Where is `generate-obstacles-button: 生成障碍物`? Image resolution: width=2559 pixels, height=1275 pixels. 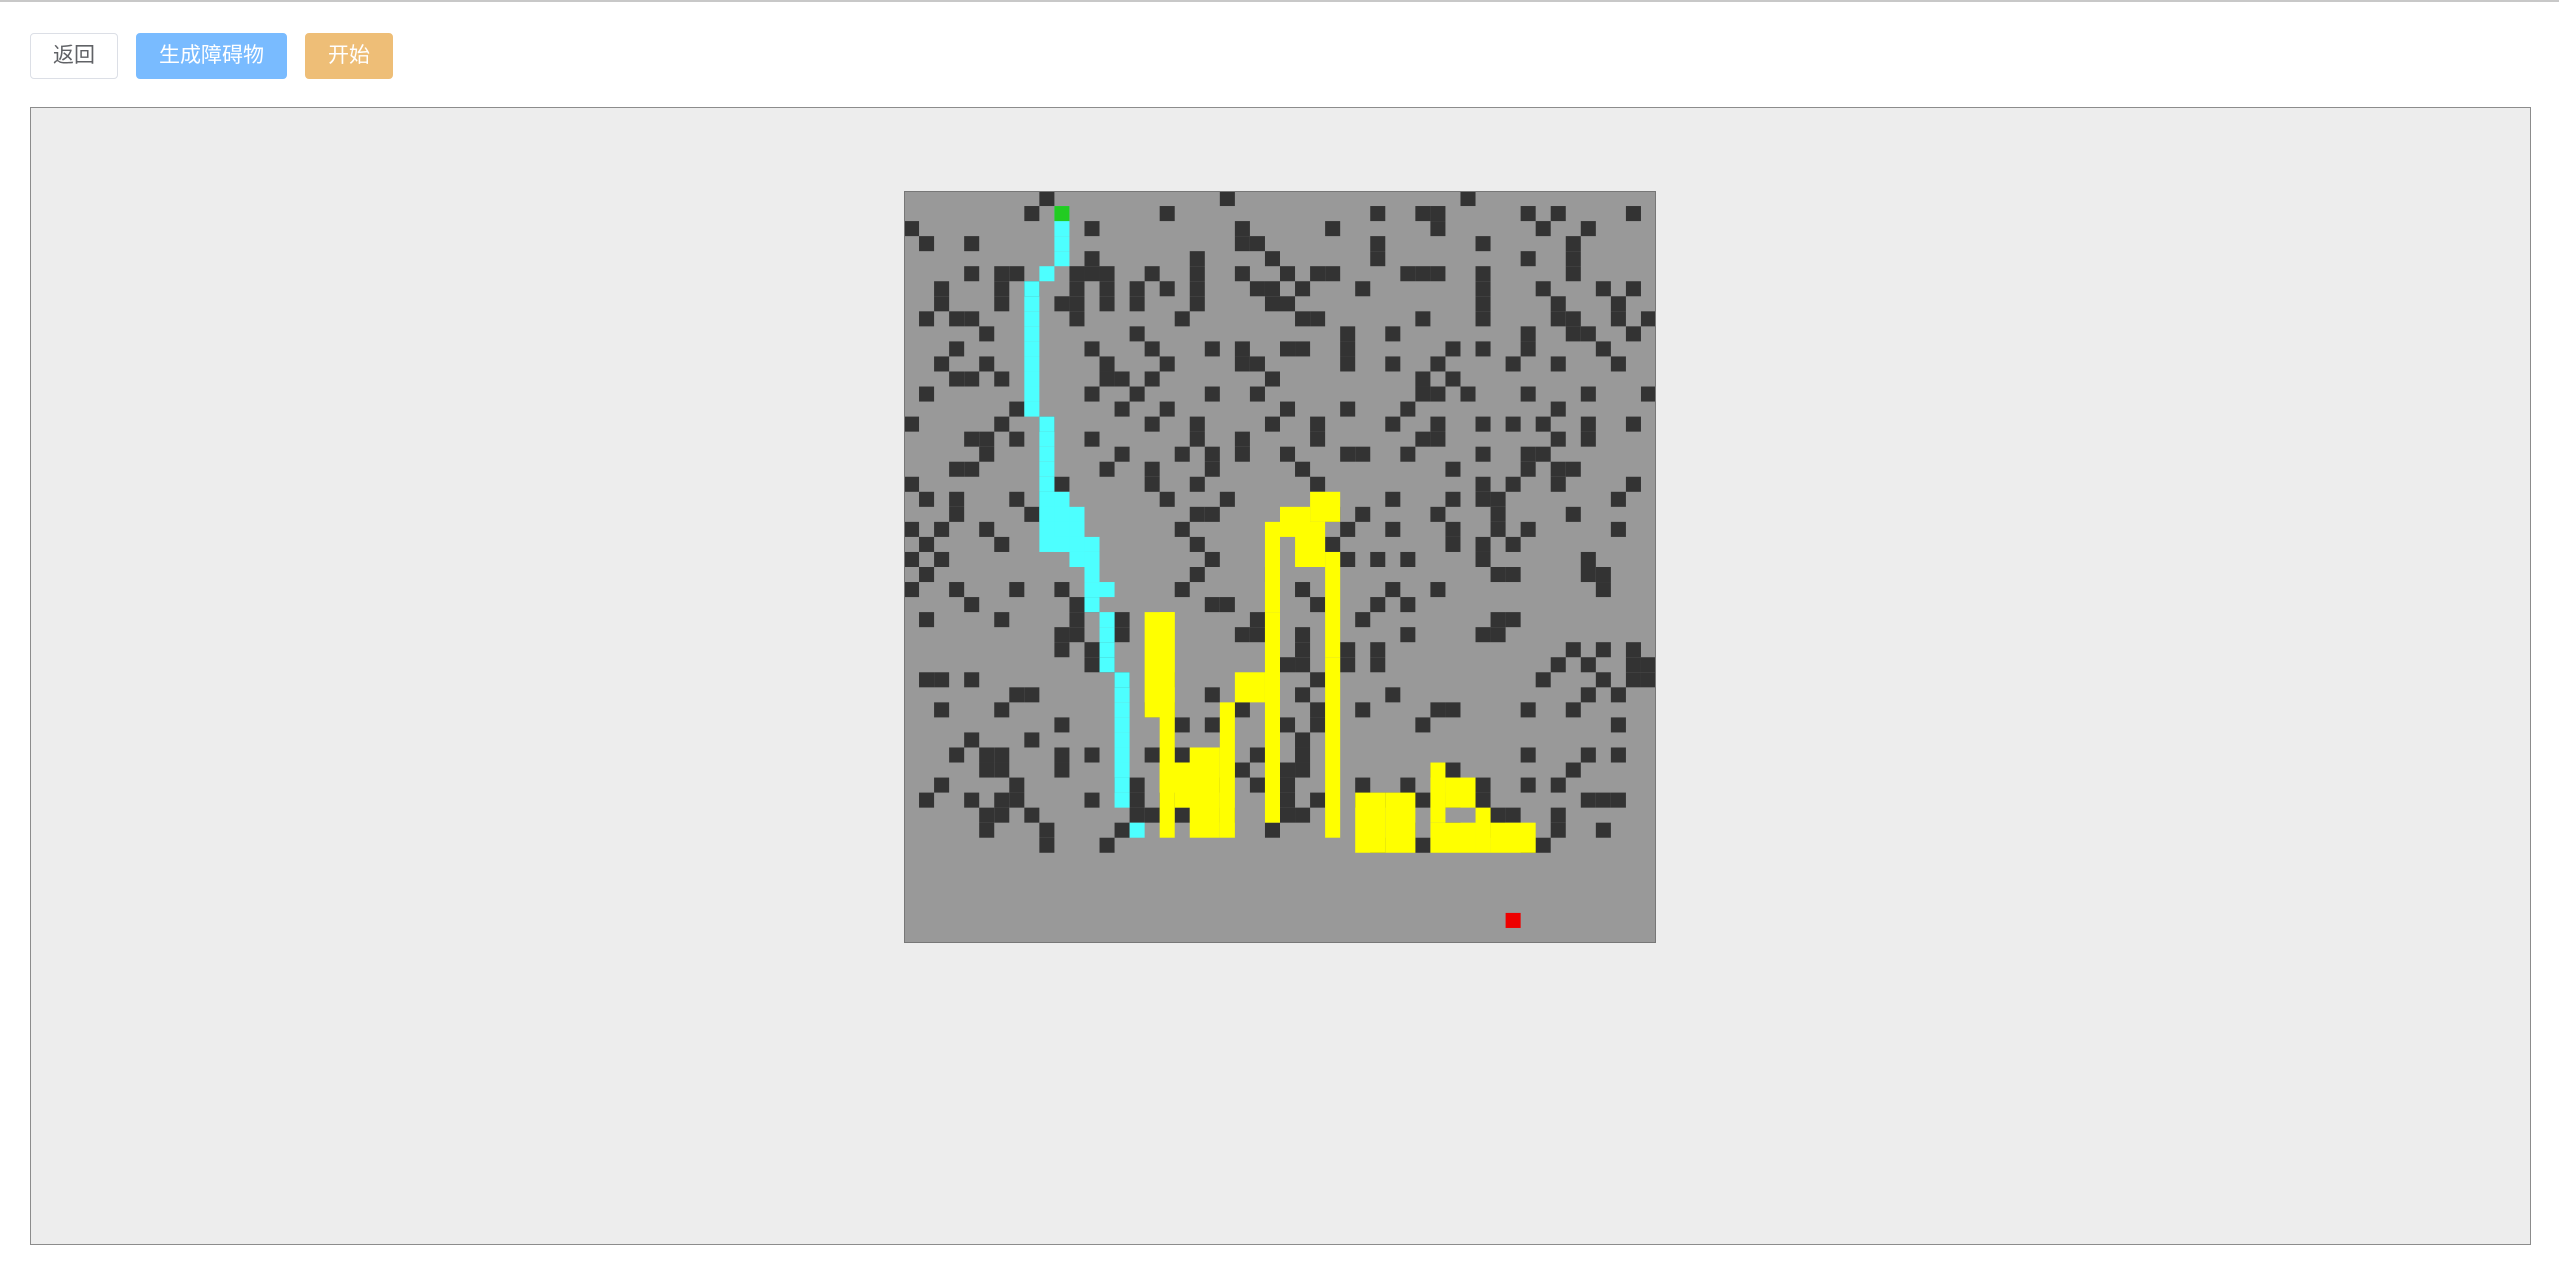
generate-obstacles-button: 生成障碍物 is located at coordinates (211, 56).